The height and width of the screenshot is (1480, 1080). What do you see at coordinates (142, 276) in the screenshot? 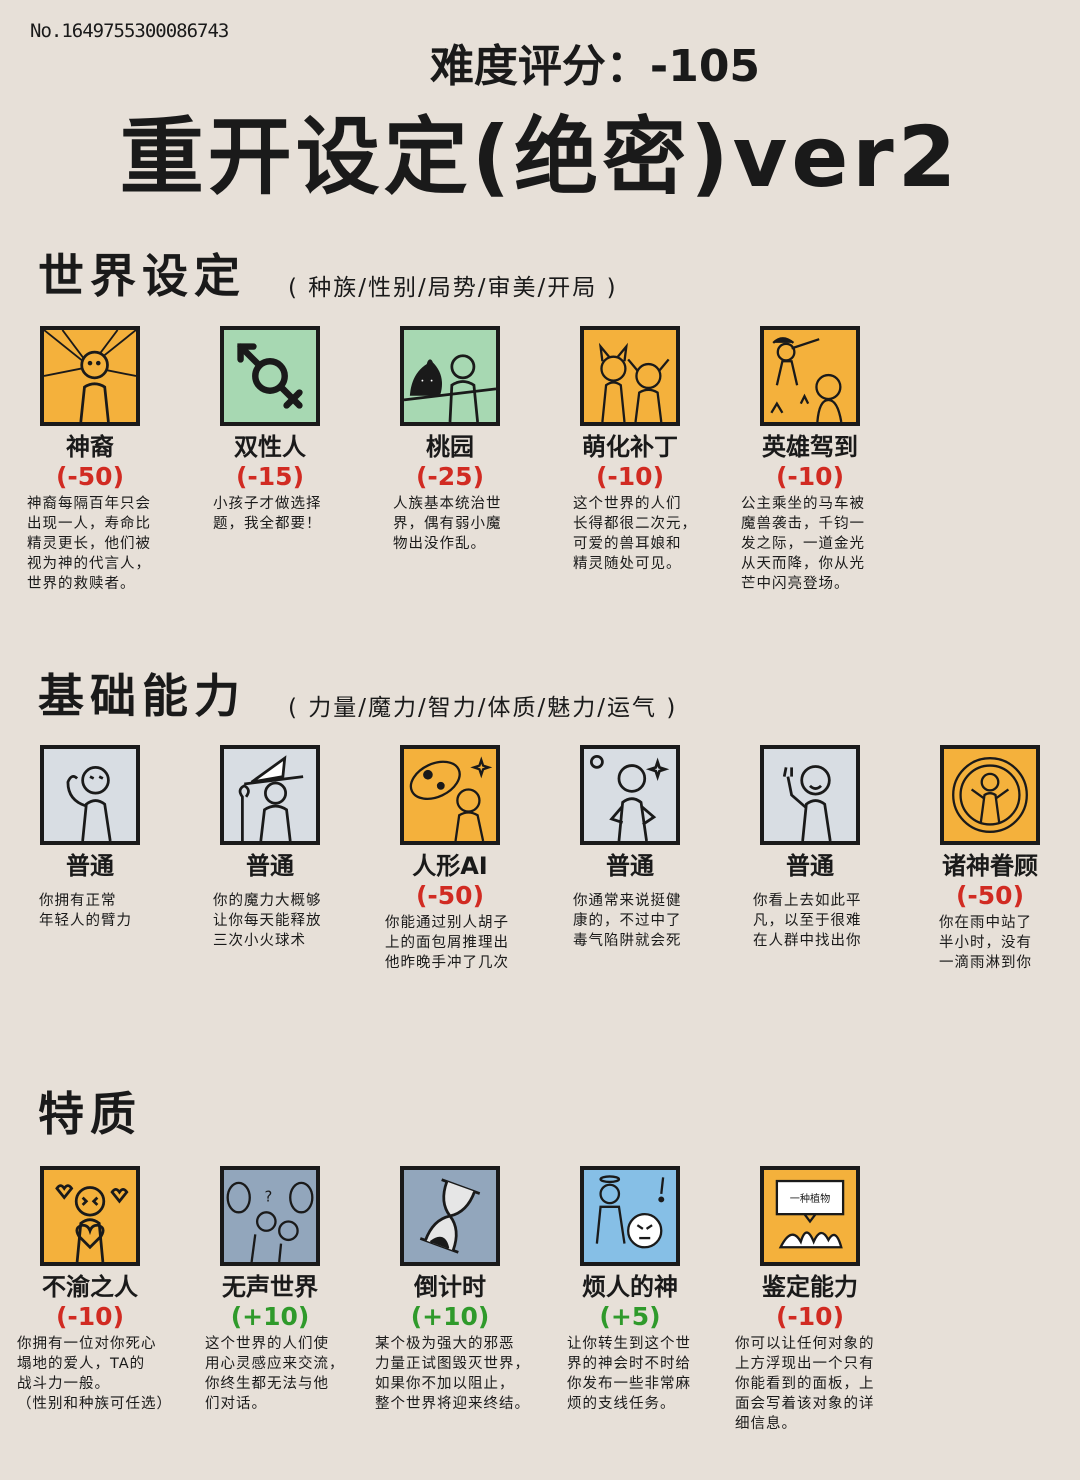
I see `section-world-heading: 世界设定` at bounding box center [142, 276].